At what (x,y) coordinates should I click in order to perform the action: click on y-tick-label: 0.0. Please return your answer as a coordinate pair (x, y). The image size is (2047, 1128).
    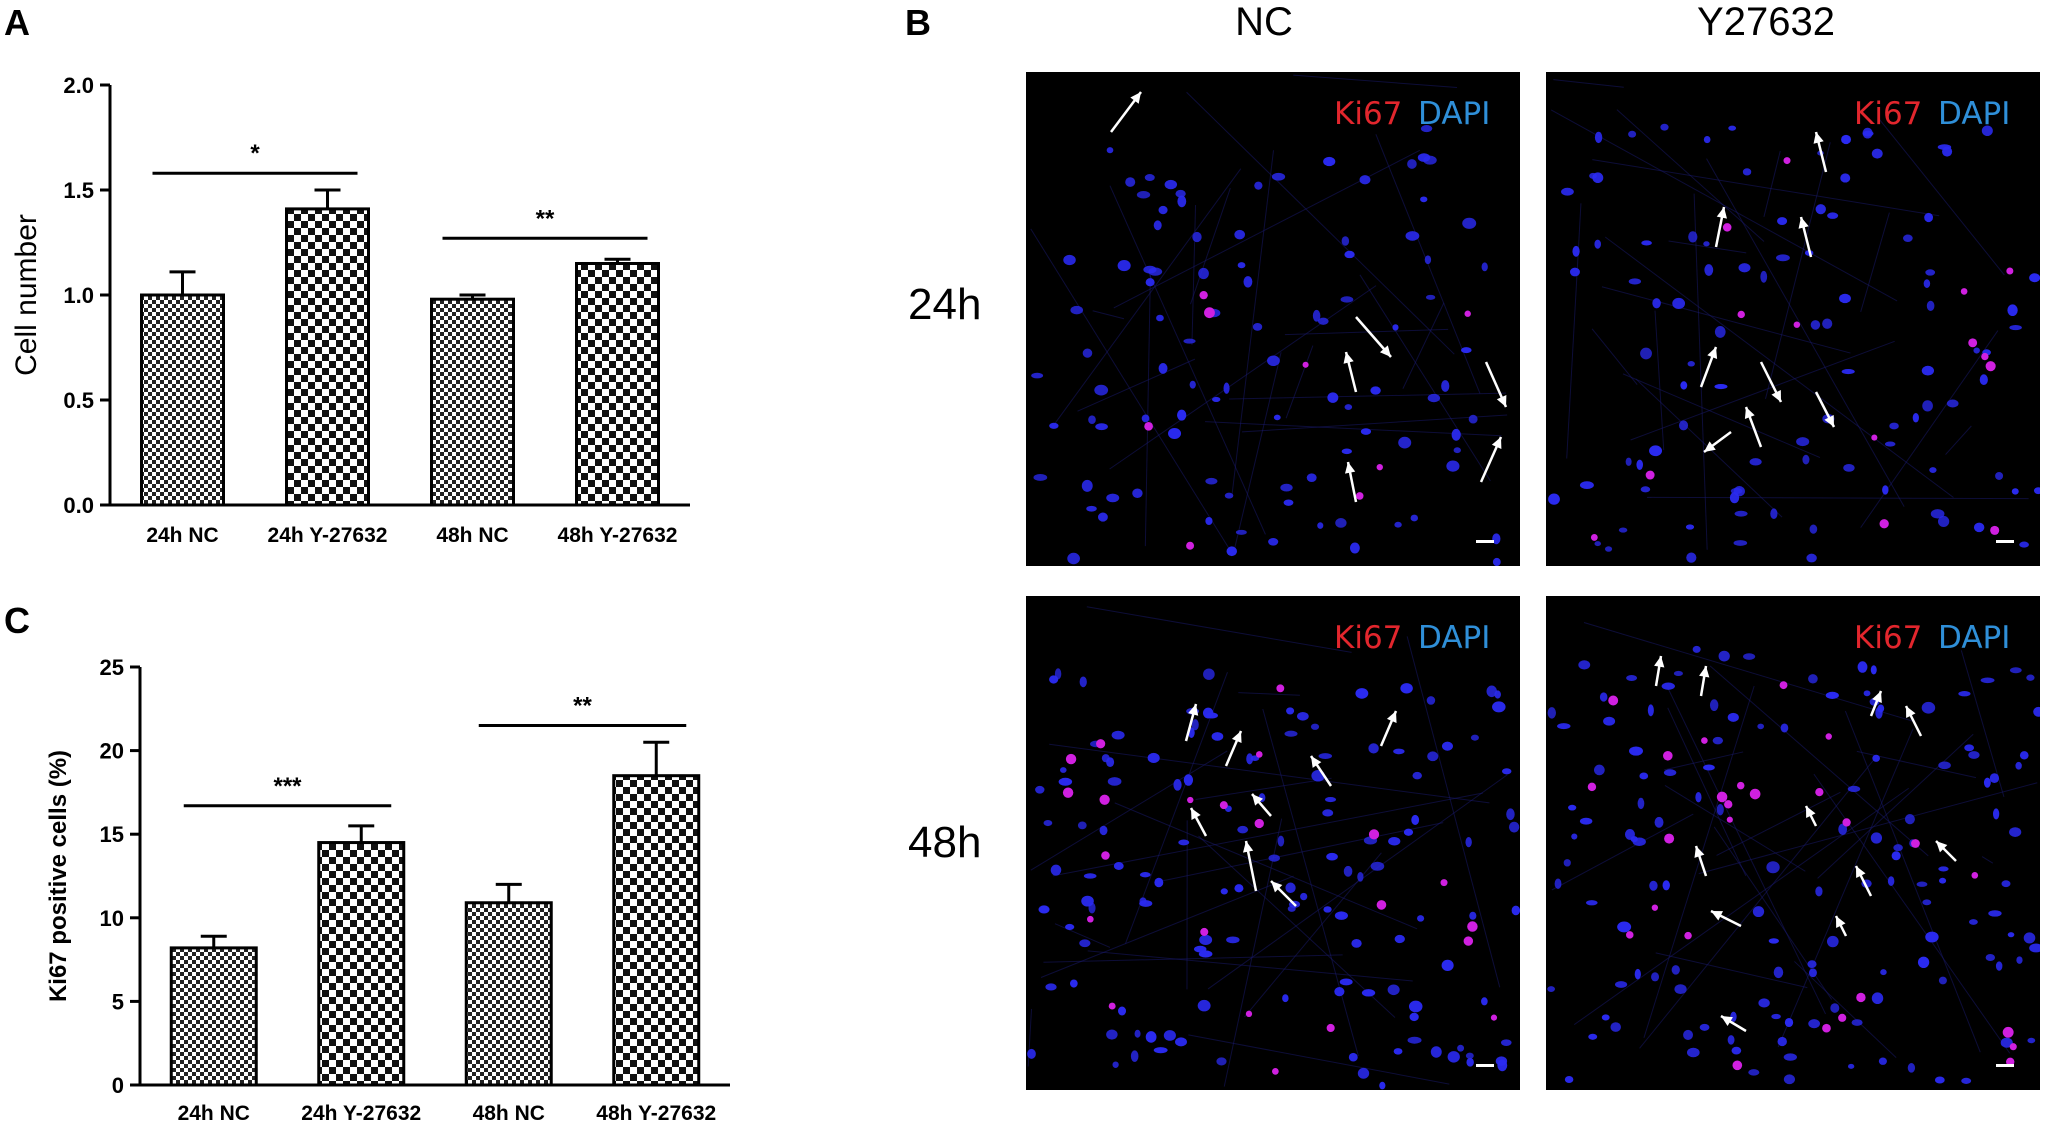
    Looking at the image, I should click on (78, 505).